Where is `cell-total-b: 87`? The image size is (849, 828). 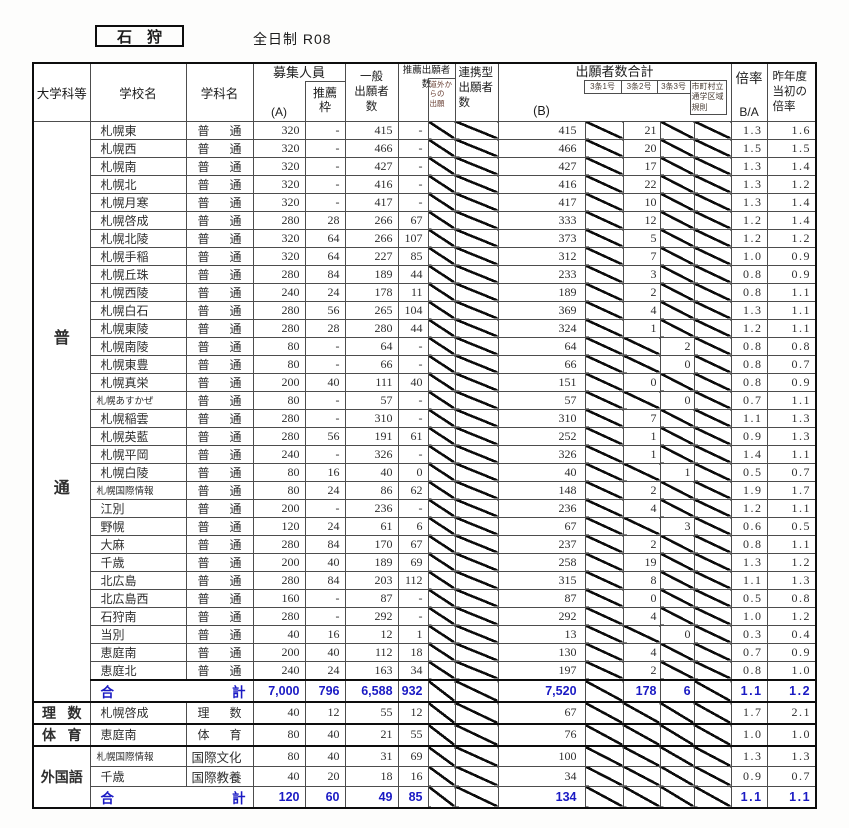 cell-total-b: 87 is located at coordinates (541, 598).